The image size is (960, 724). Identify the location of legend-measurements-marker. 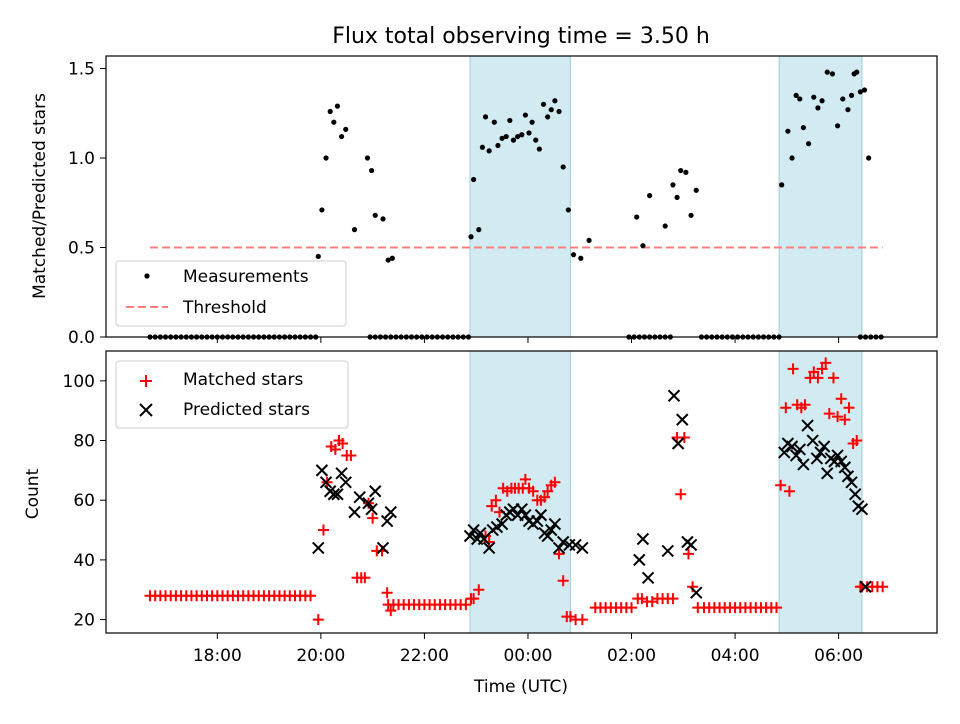
(147, 276).